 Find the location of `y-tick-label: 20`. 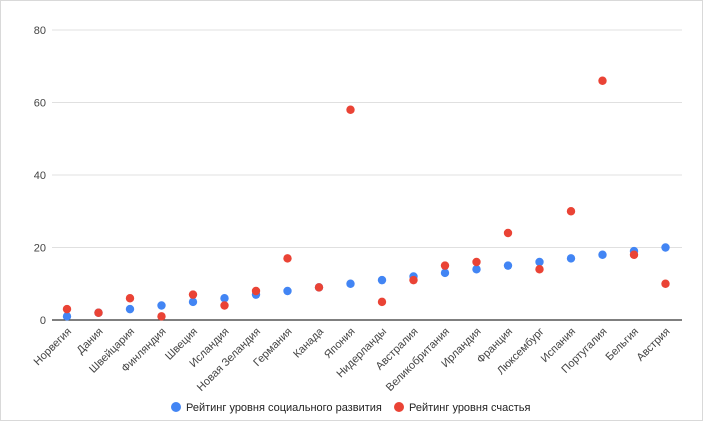

y-tick-label: 20 is located at coordinates (40, 249).